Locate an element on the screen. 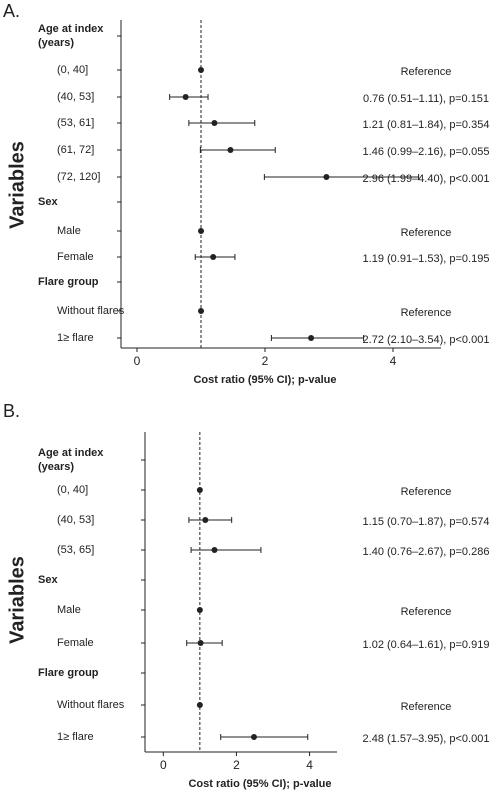 The image size is (498, 800). value-label: 2.72 (2.10–3.54), p<0.001 is located at coordinates (426, 340).